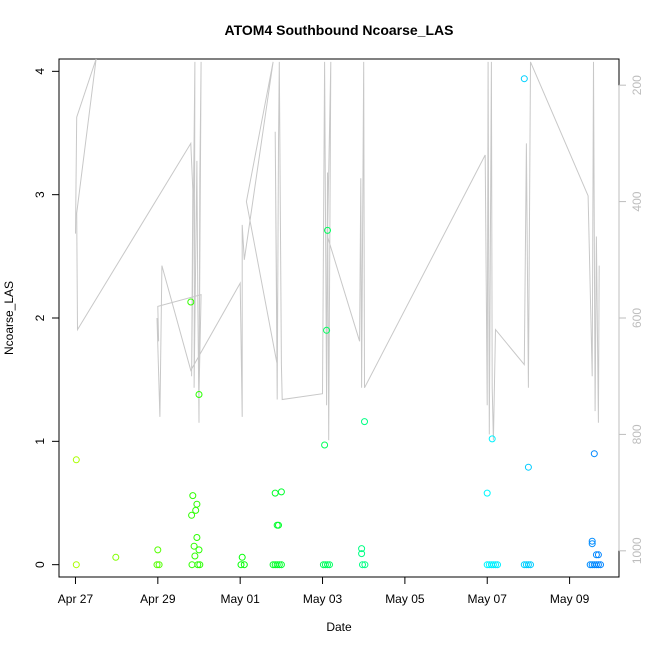  What do you see at coordinates (158, 599) in the screenshot?
I see `x-tick-label-1: Apr 29` at bounding box center [158, 599].